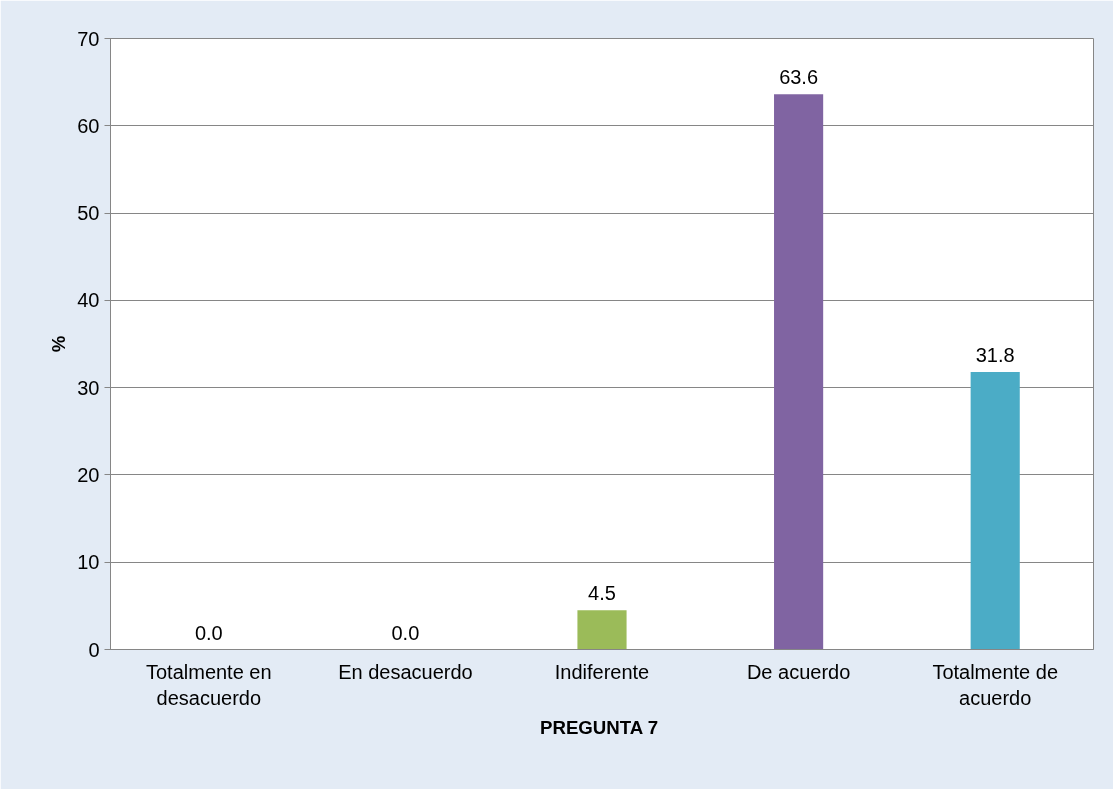 The height and width of the screenshot is (789, 1113). I want to click on x-axis-title: PREGUNTA 7, so click(599, 727).